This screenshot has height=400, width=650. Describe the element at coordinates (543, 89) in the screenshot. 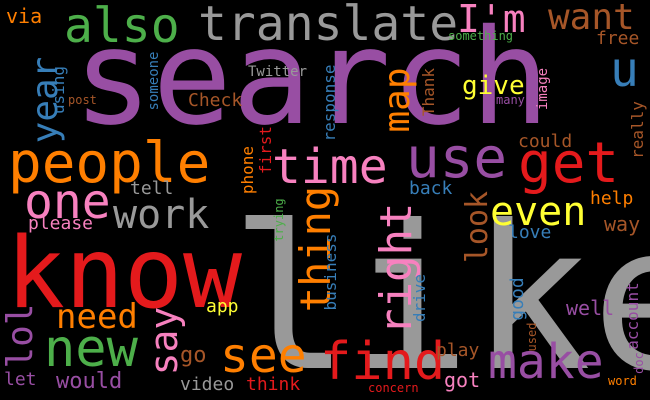

I see `word-image: image` at that location.